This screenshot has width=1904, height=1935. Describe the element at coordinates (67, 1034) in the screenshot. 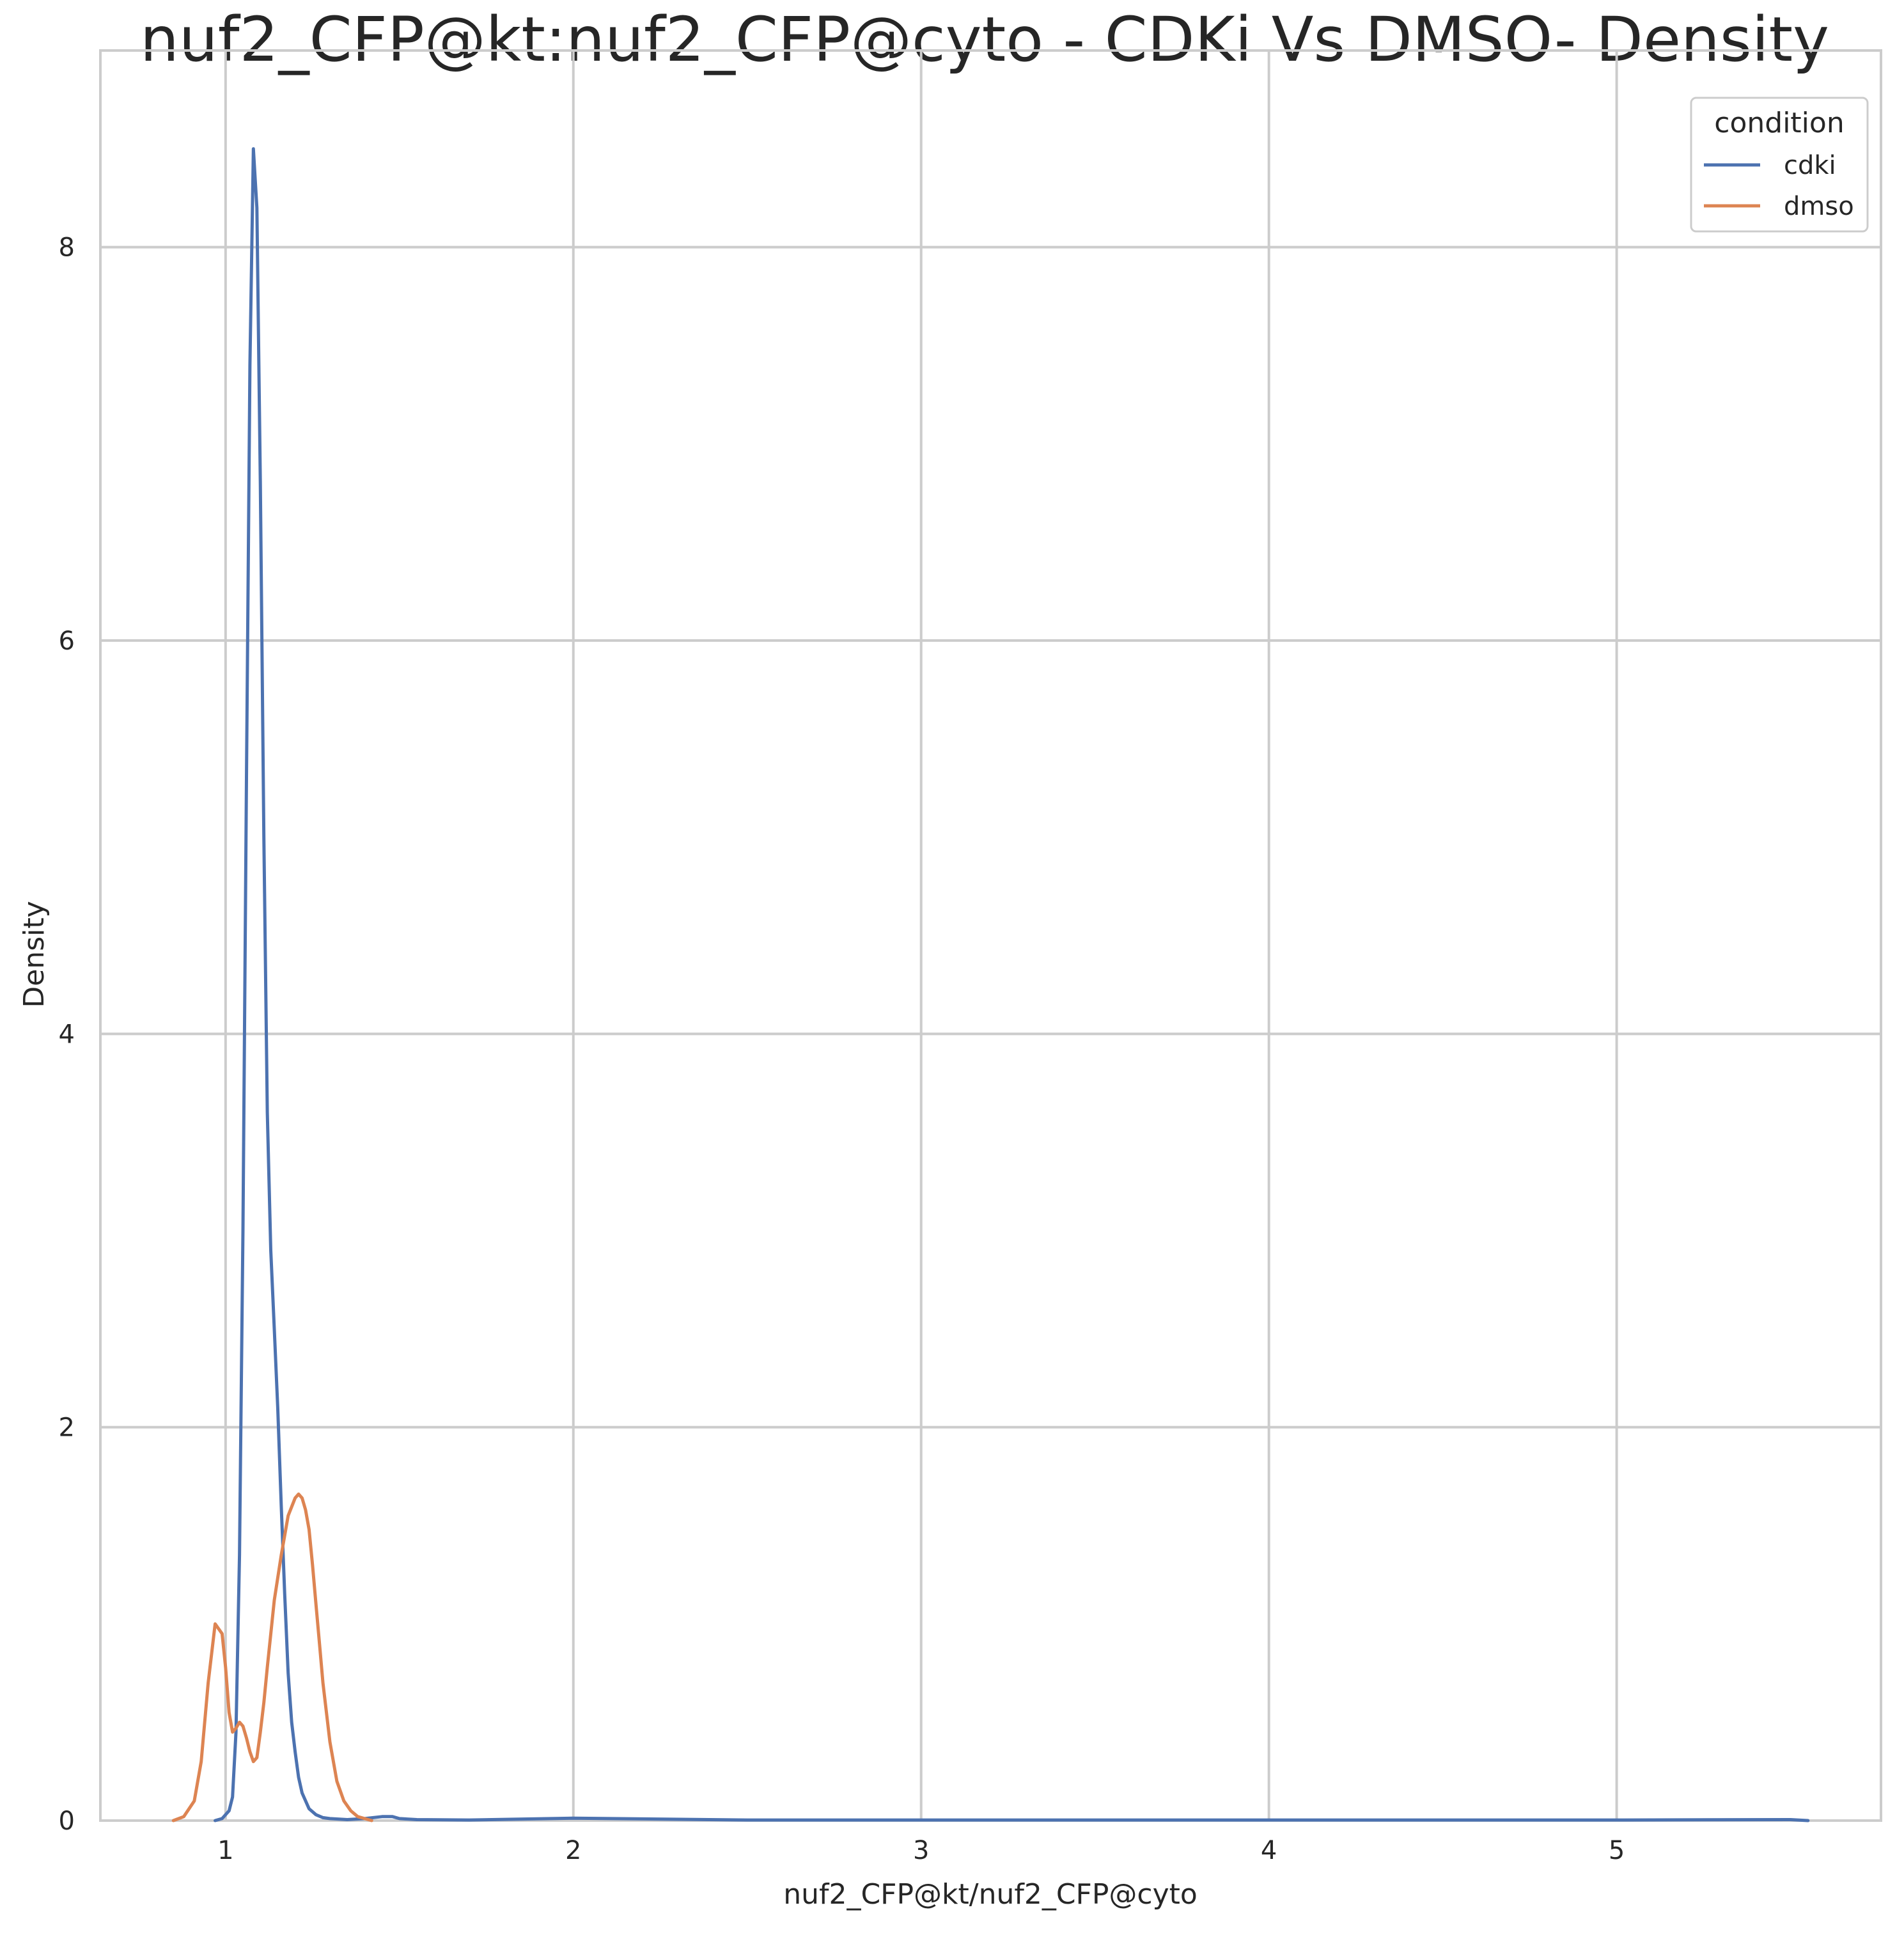

I see `y-tick-label-4: 4` at that location.